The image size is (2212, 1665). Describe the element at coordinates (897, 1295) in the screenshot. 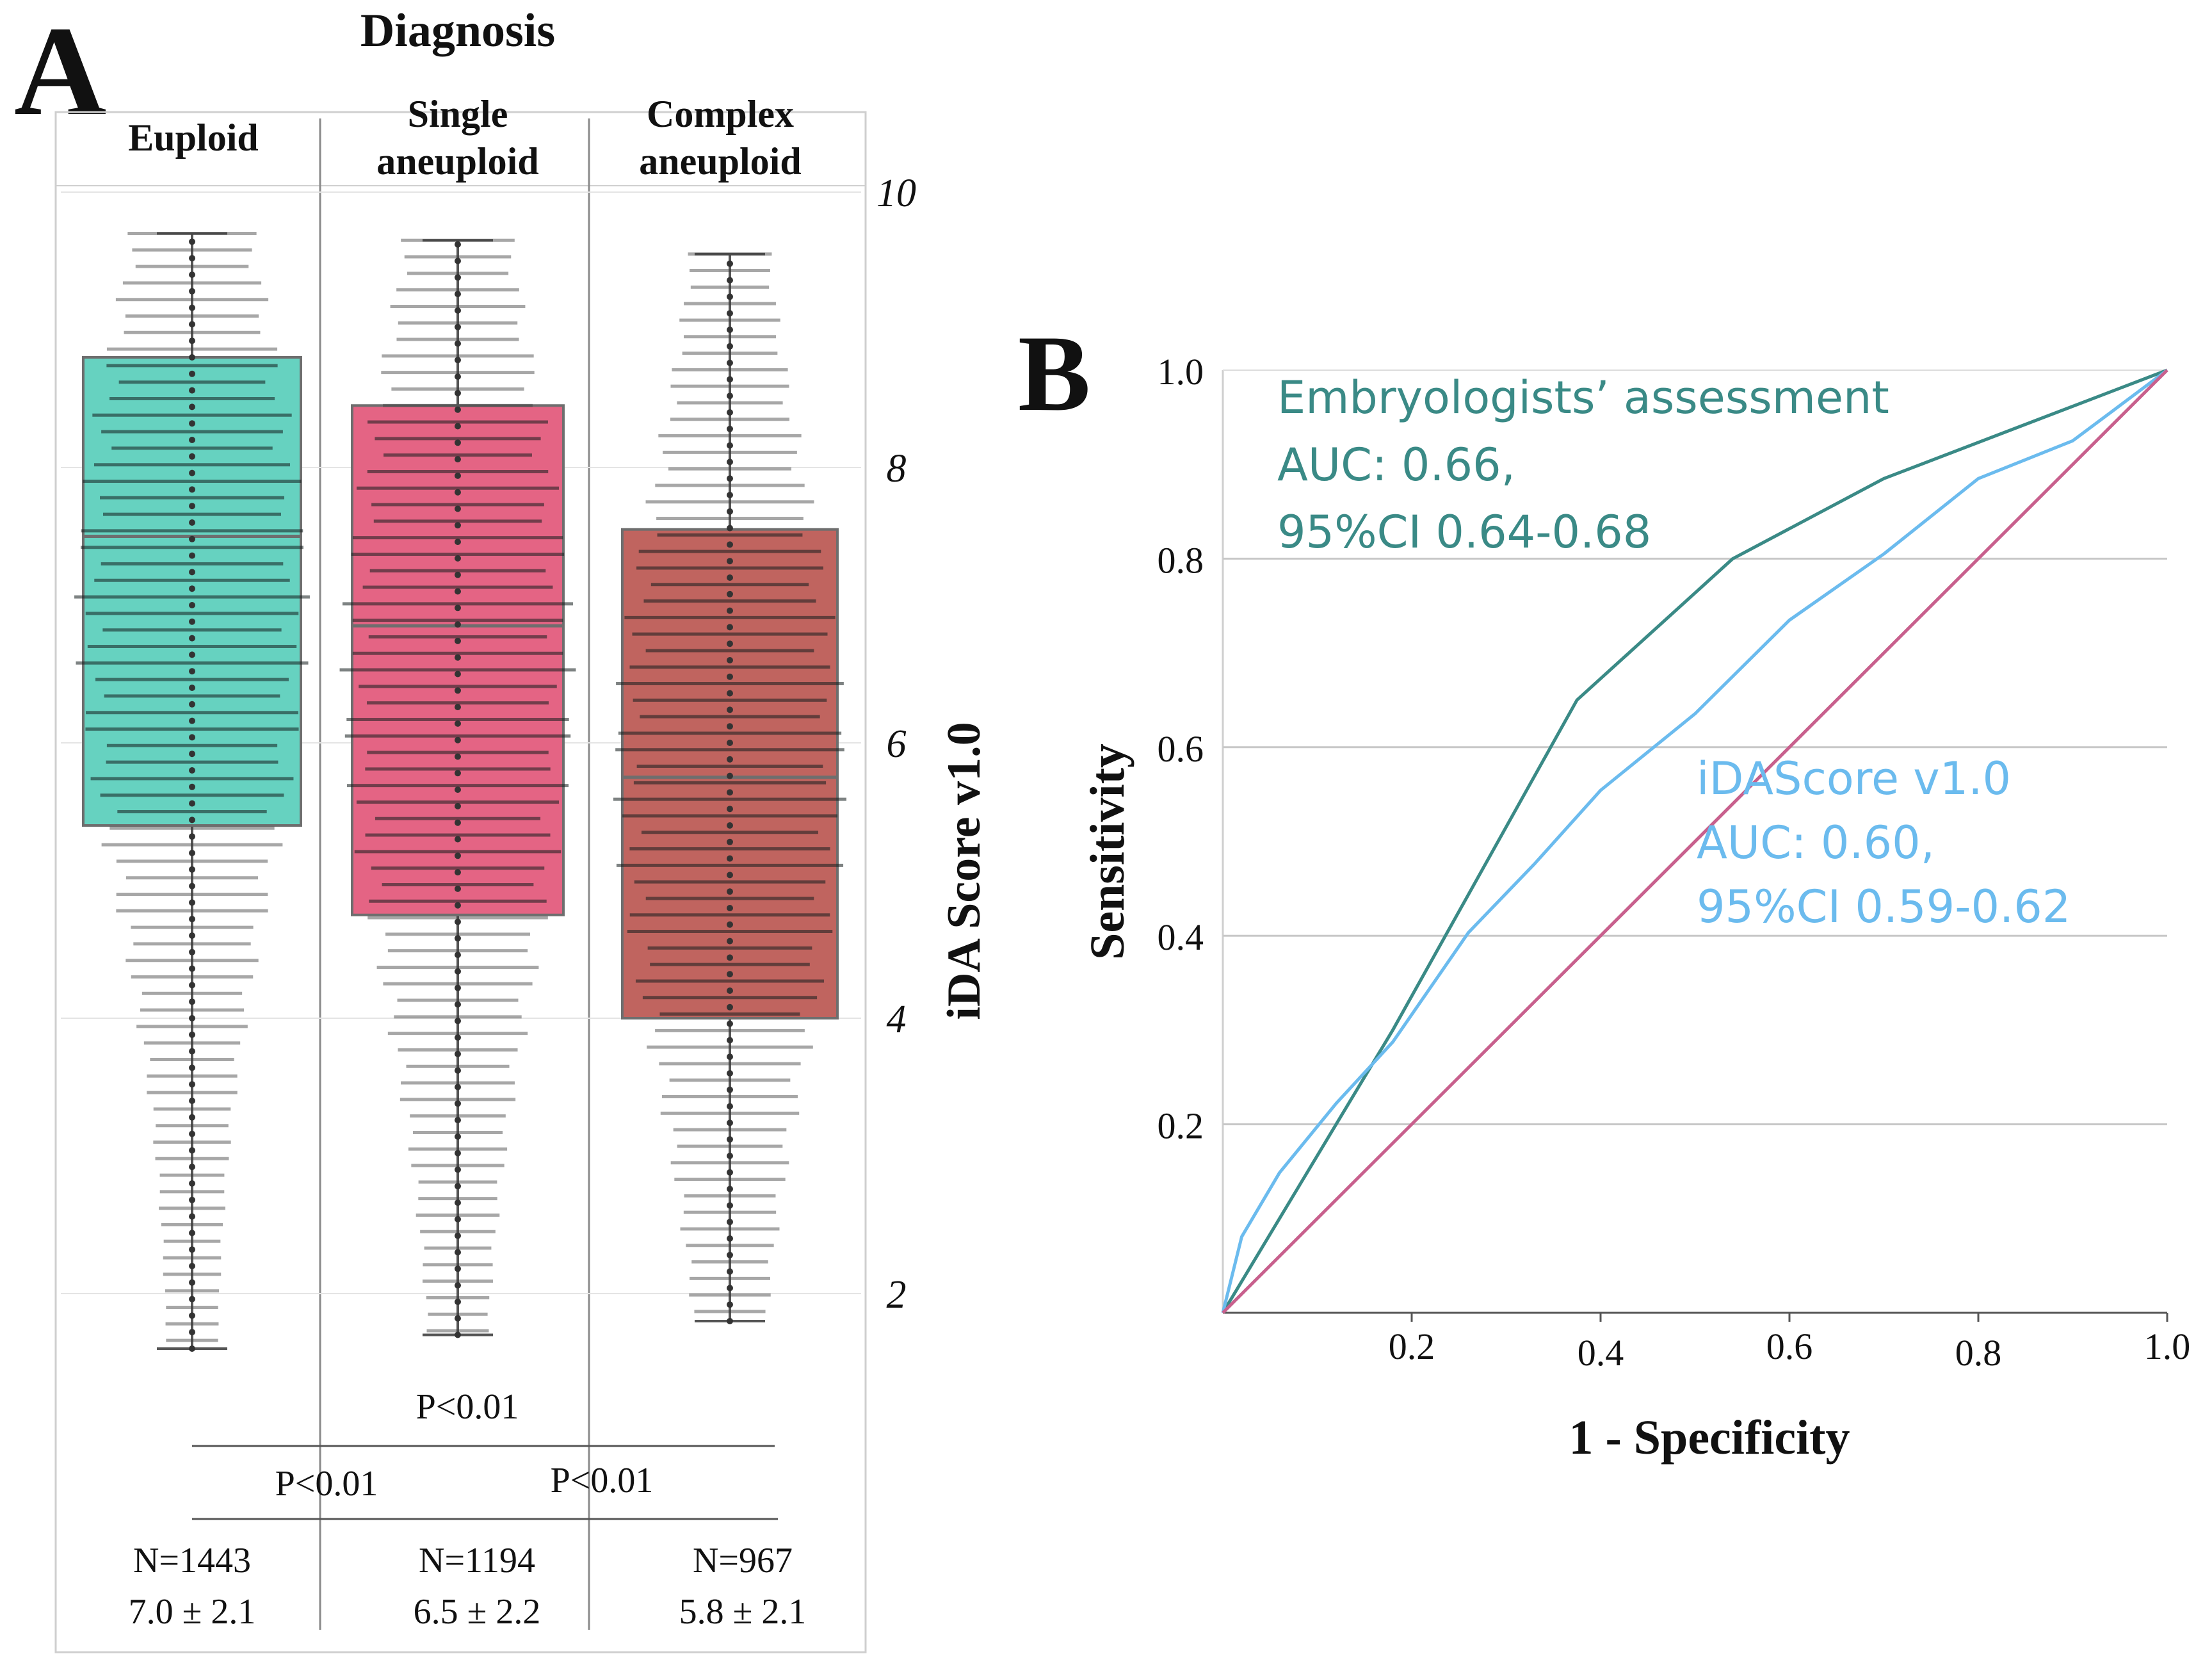

I see `y-tick-label-a: 2` at that location.